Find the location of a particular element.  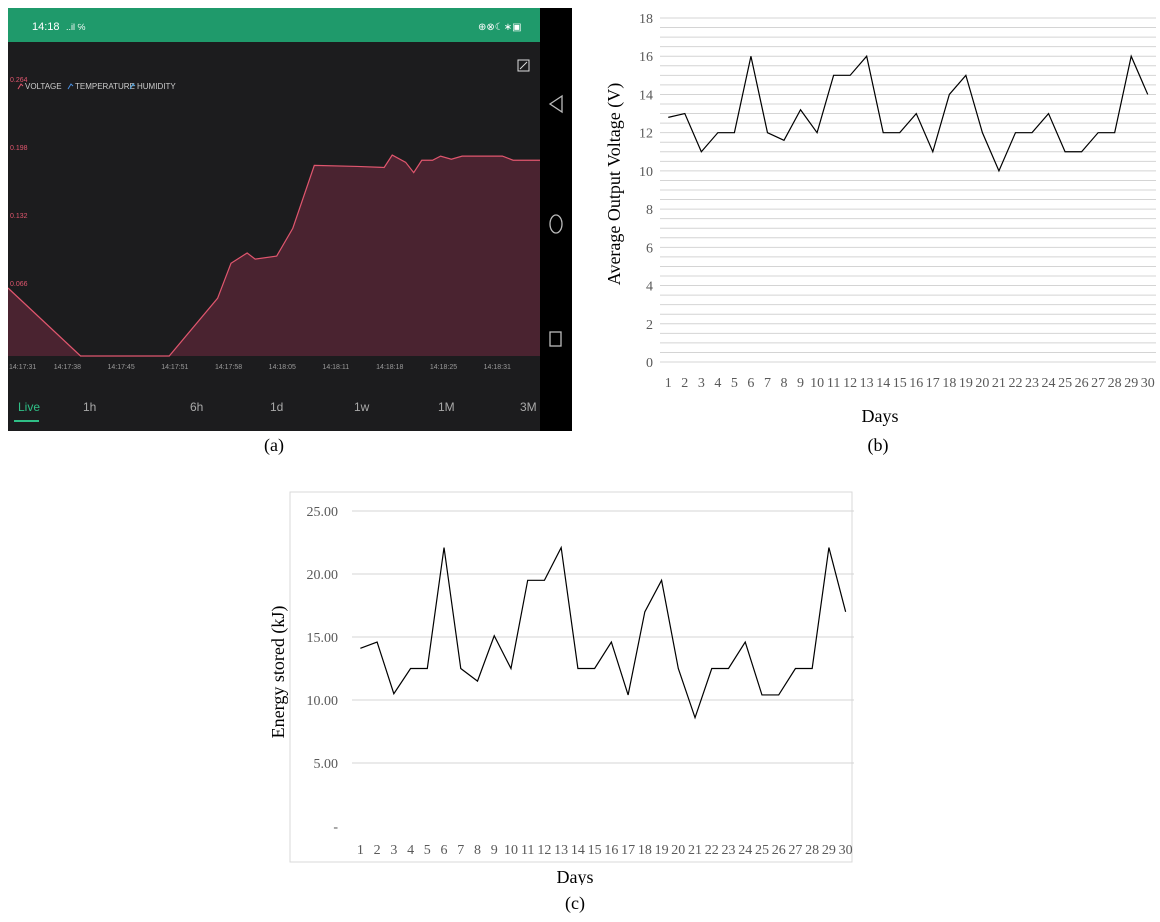

range-tab-1d: 1d is located at coordinates (276, 407).